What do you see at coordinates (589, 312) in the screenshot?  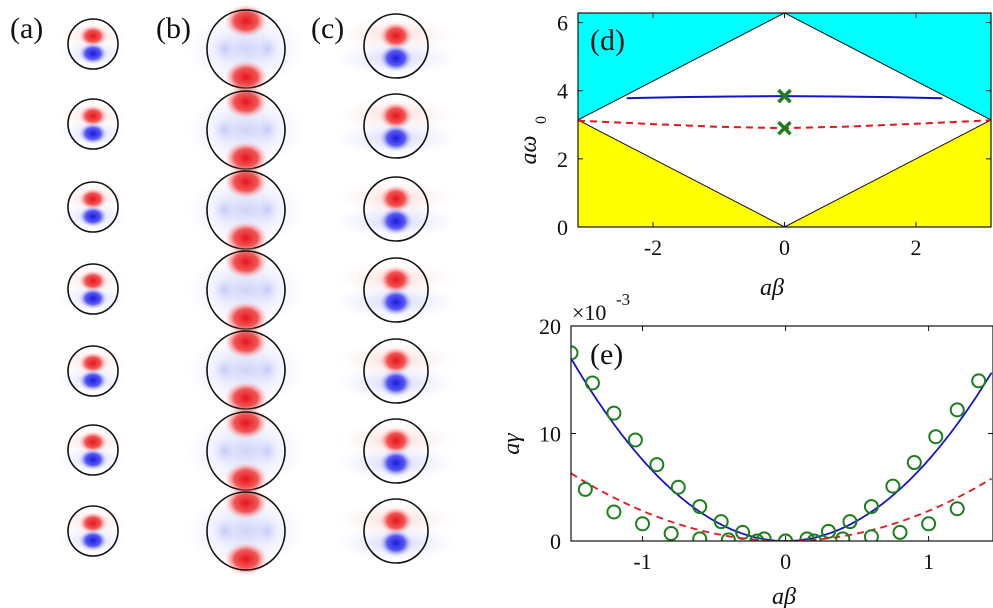 I see `panel-e-scale-label: ×10` at bounding box center [589, 312].